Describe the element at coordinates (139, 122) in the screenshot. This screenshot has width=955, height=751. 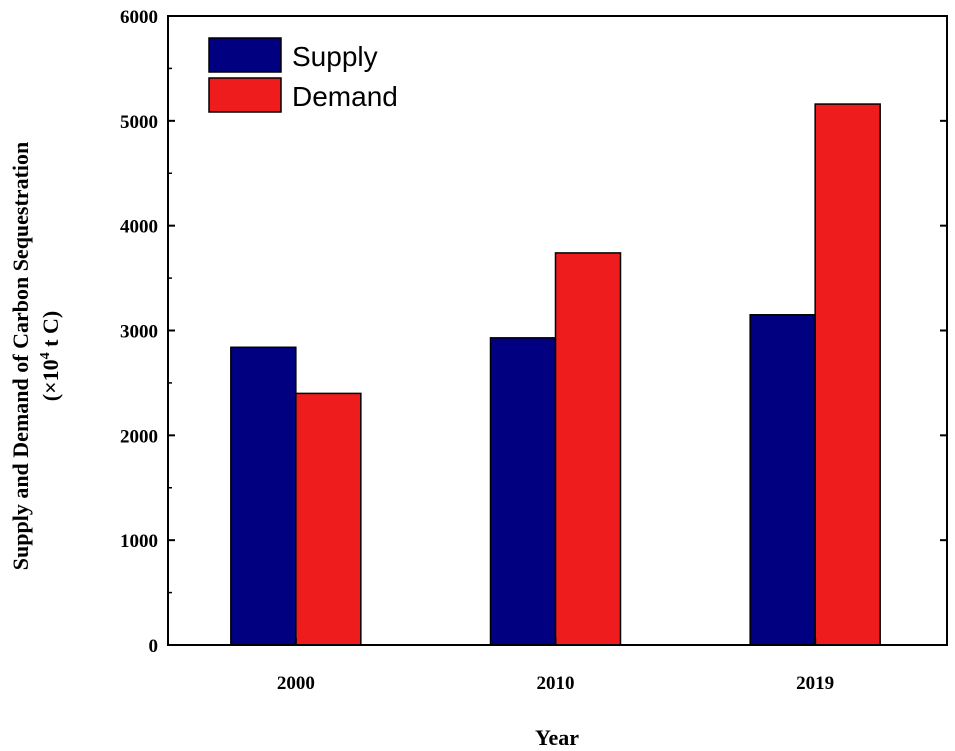
I see `y-tick-label: 5000` at that location.